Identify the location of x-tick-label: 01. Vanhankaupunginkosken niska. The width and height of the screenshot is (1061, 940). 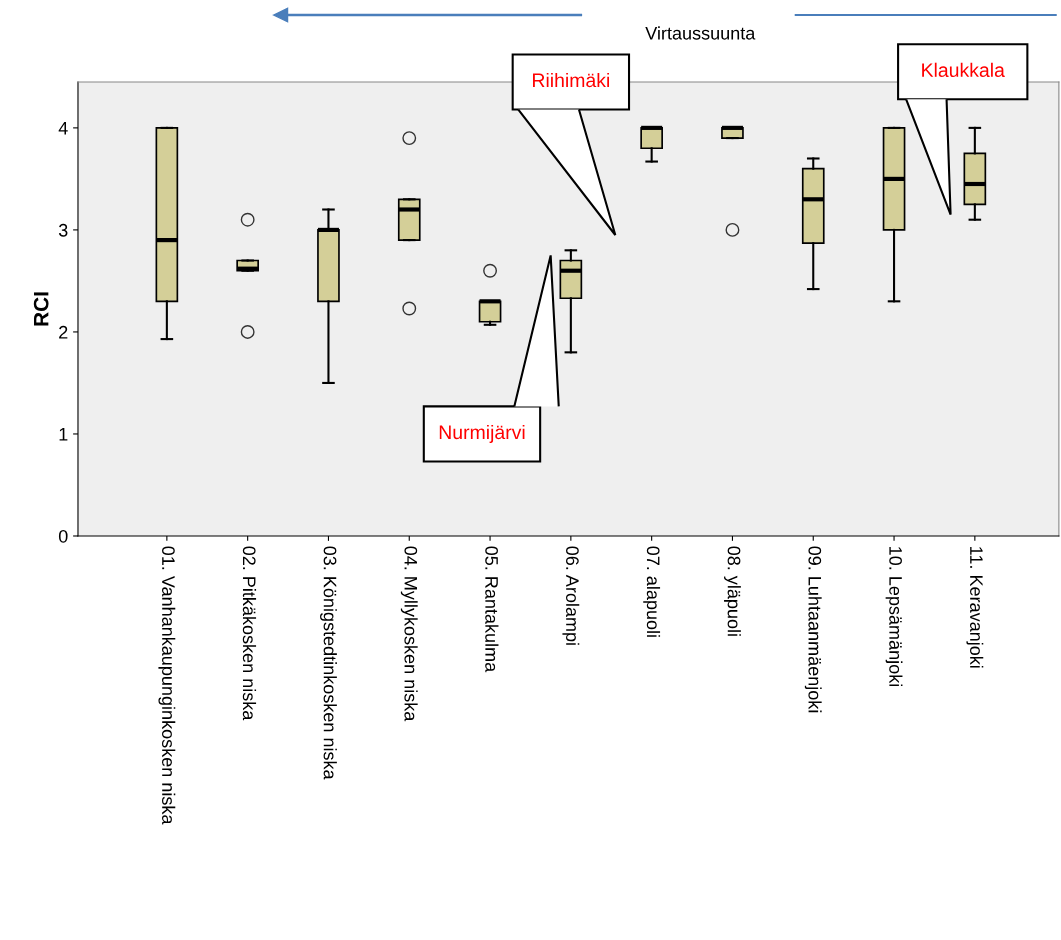
(167, 685).